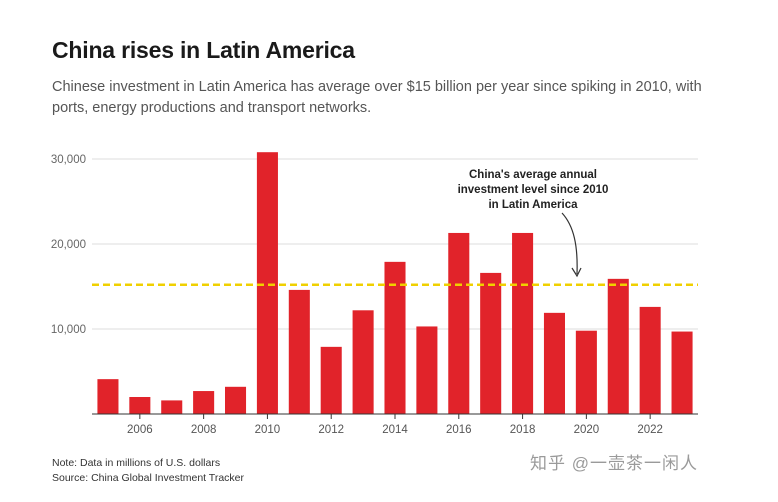 This screenshot has height=502, width=778. I want to click on bar-2022, so click(650, 360).